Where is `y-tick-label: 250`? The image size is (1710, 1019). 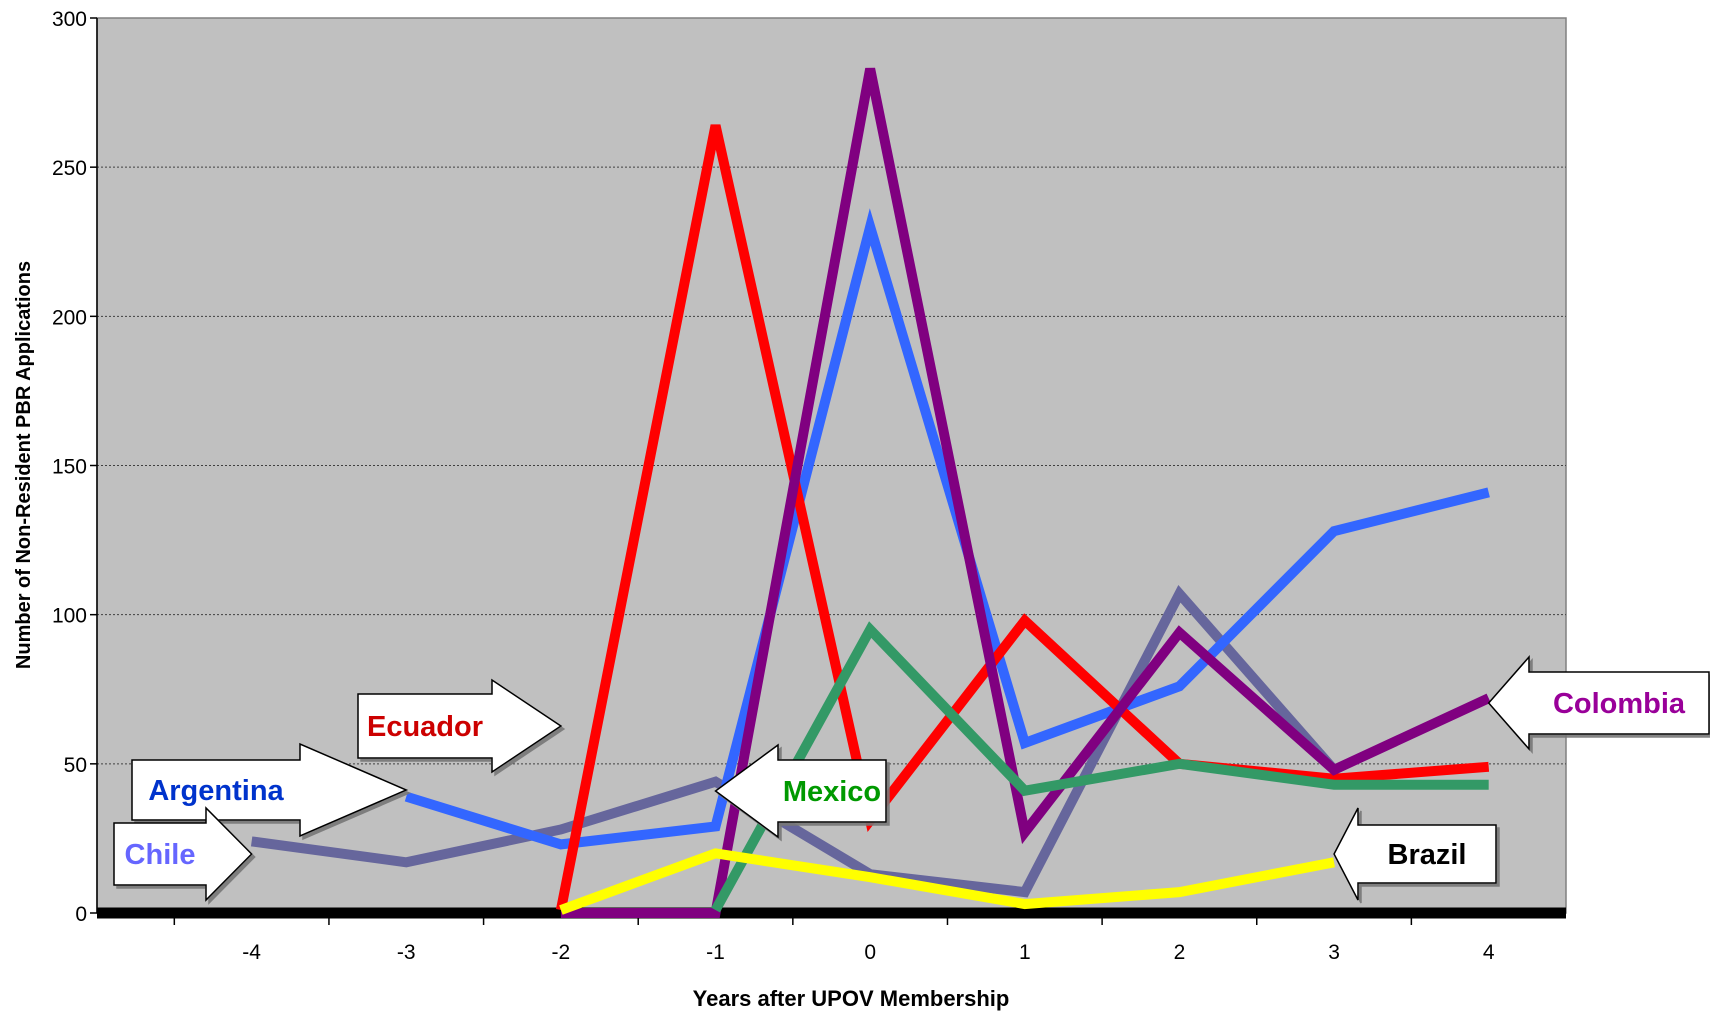 y-tick-label: 250 is located at coordinates (69, 168).